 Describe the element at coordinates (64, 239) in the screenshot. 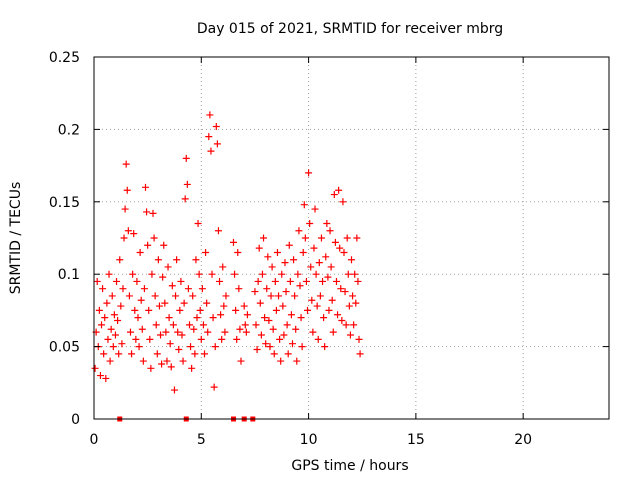

I see `y-tick-labels: 0 0.05 0.1 0.15 0.2 0.25` at that location.